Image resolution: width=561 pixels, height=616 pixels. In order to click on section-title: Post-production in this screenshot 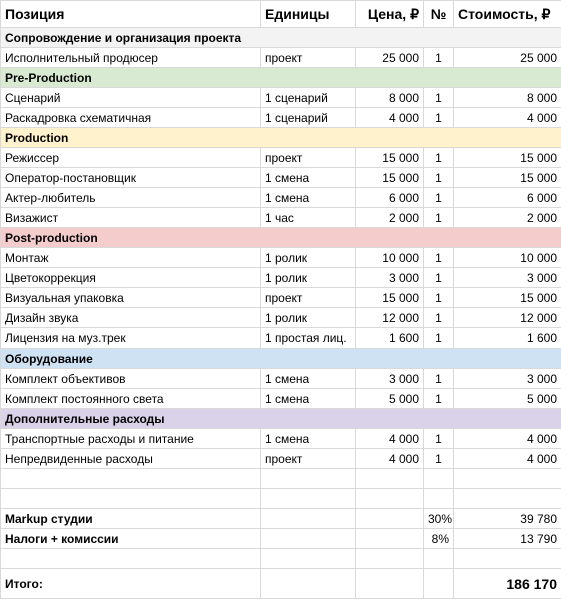, I will do `click(280, 237)`.